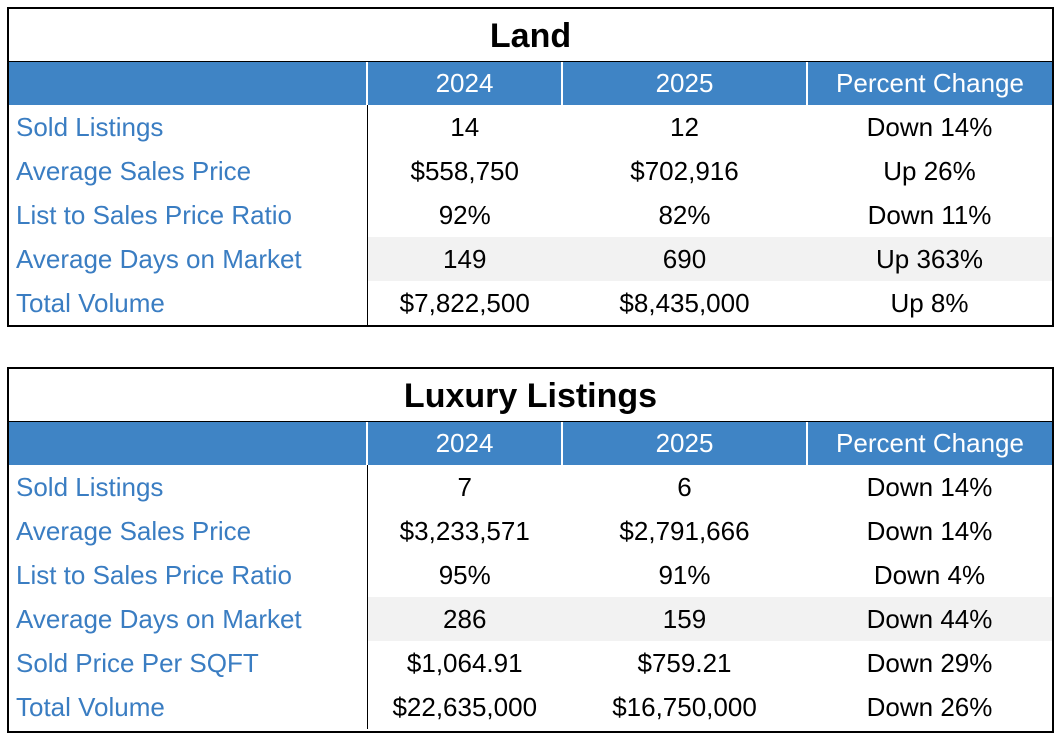 Image resolution: width=1064 pixels, height=739 pixels. I want to click on land-header-2024: 2024, so click(464, 83).